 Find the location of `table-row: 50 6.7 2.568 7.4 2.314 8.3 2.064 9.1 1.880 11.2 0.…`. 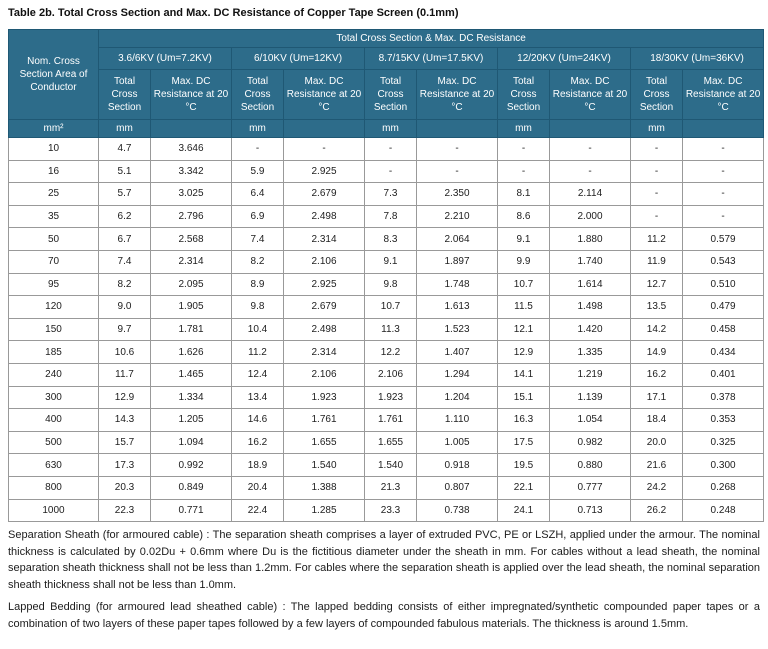

table-row: 50 6.7 2.568 7.4 2.314 8.3 2.064 9.1 1.880 11.2 0.… is located at coordinates (386, 239).